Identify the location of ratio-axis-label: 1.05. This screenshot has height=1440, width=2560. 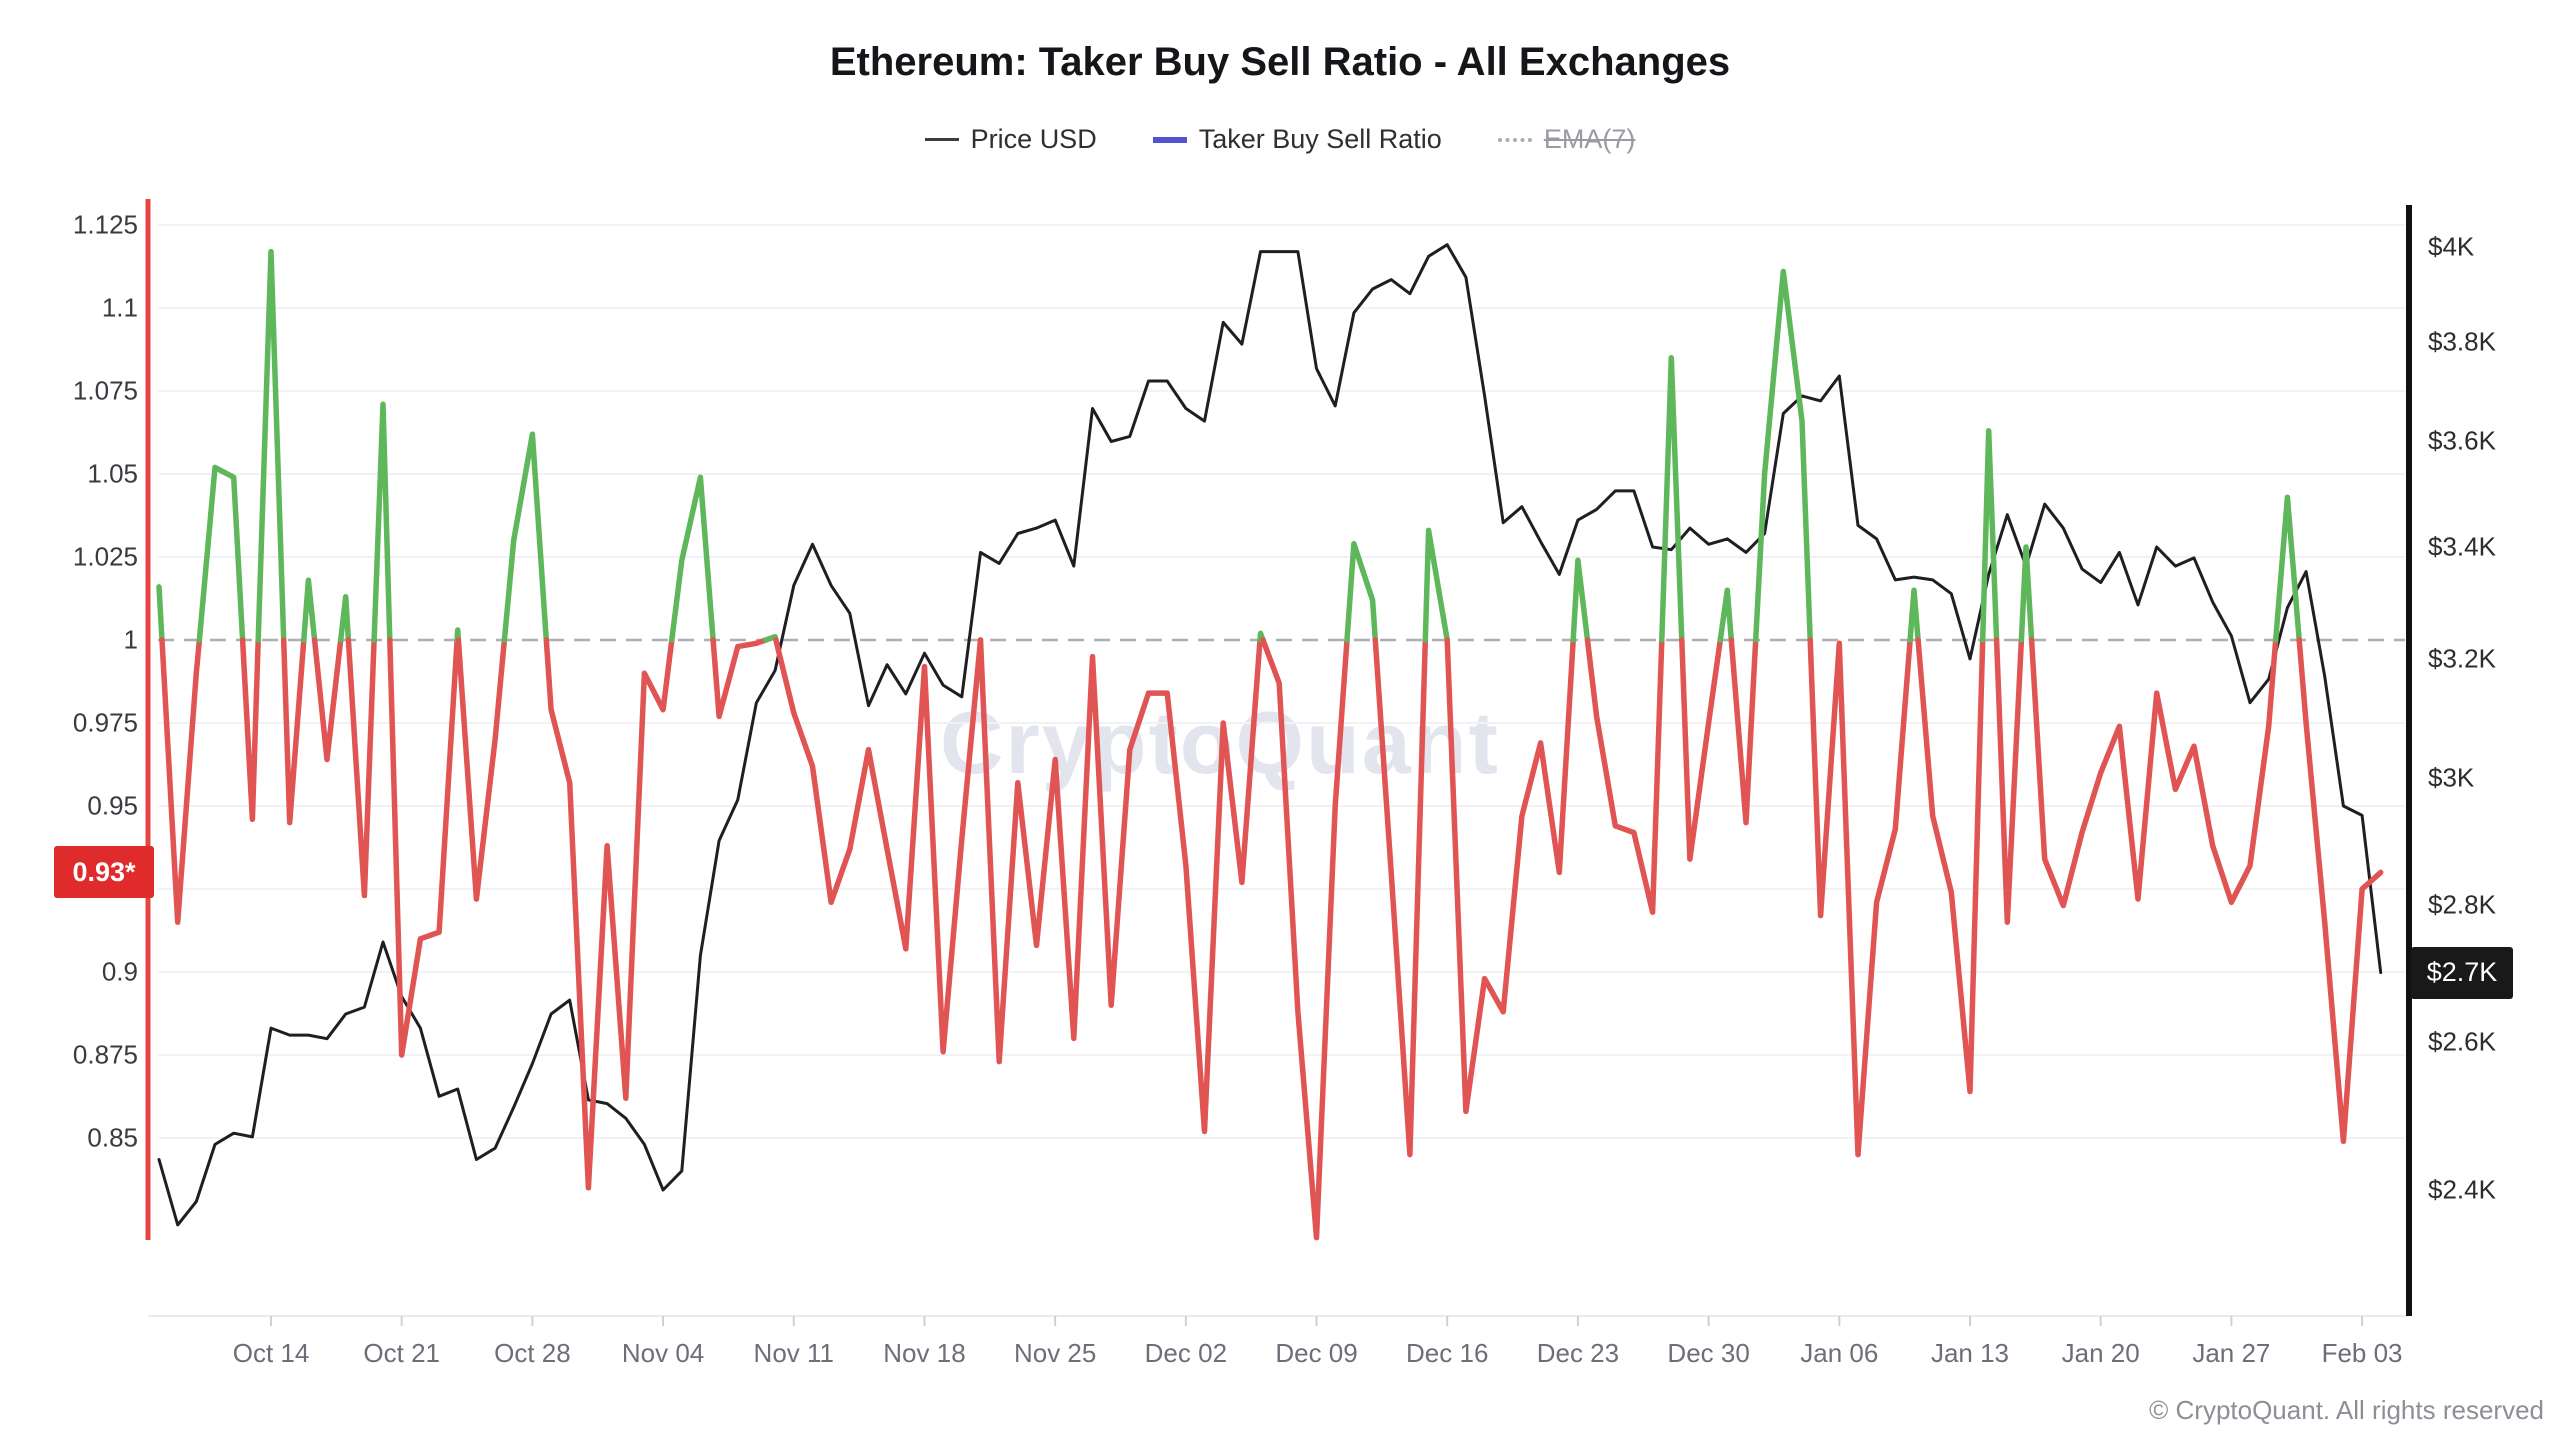
(112, 473).